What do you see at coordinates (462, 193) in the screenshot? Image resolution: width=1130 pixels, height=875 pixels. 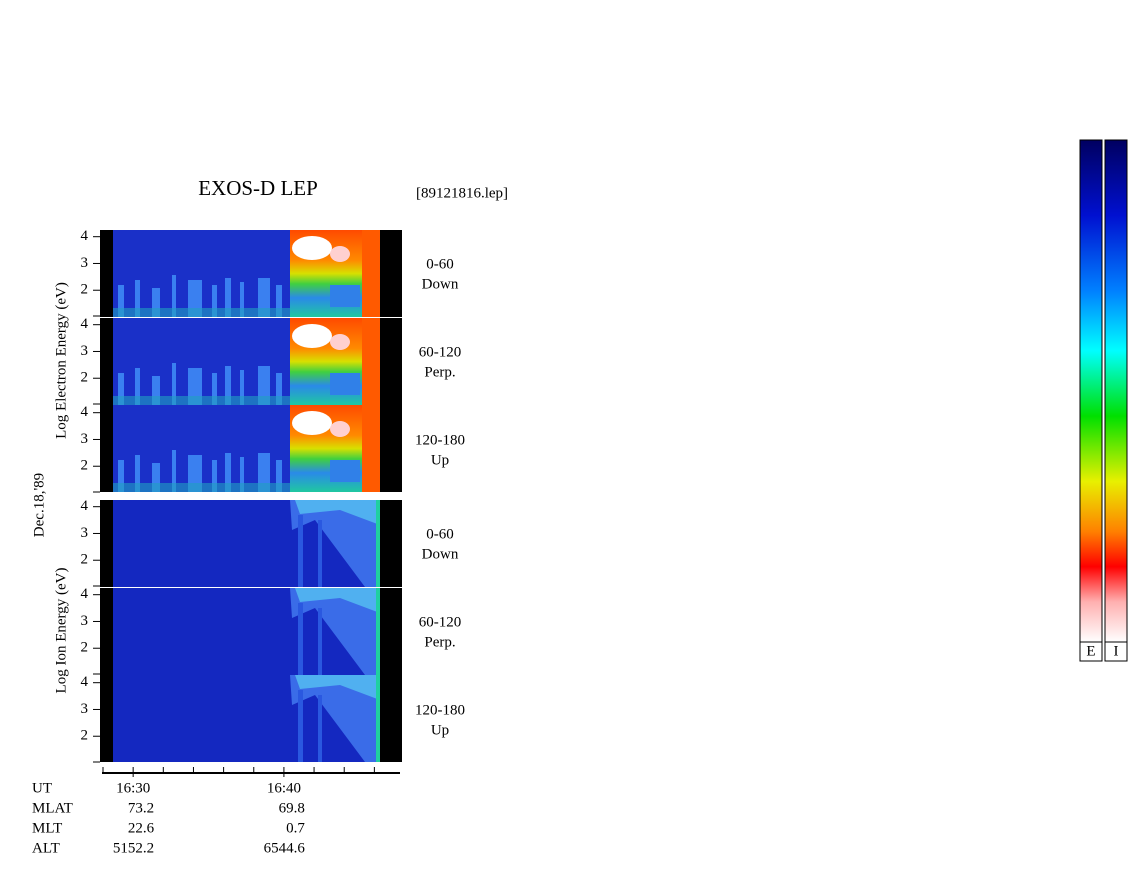 I see `file-name: [89121816.lep]` at bounding box center [462, 193].